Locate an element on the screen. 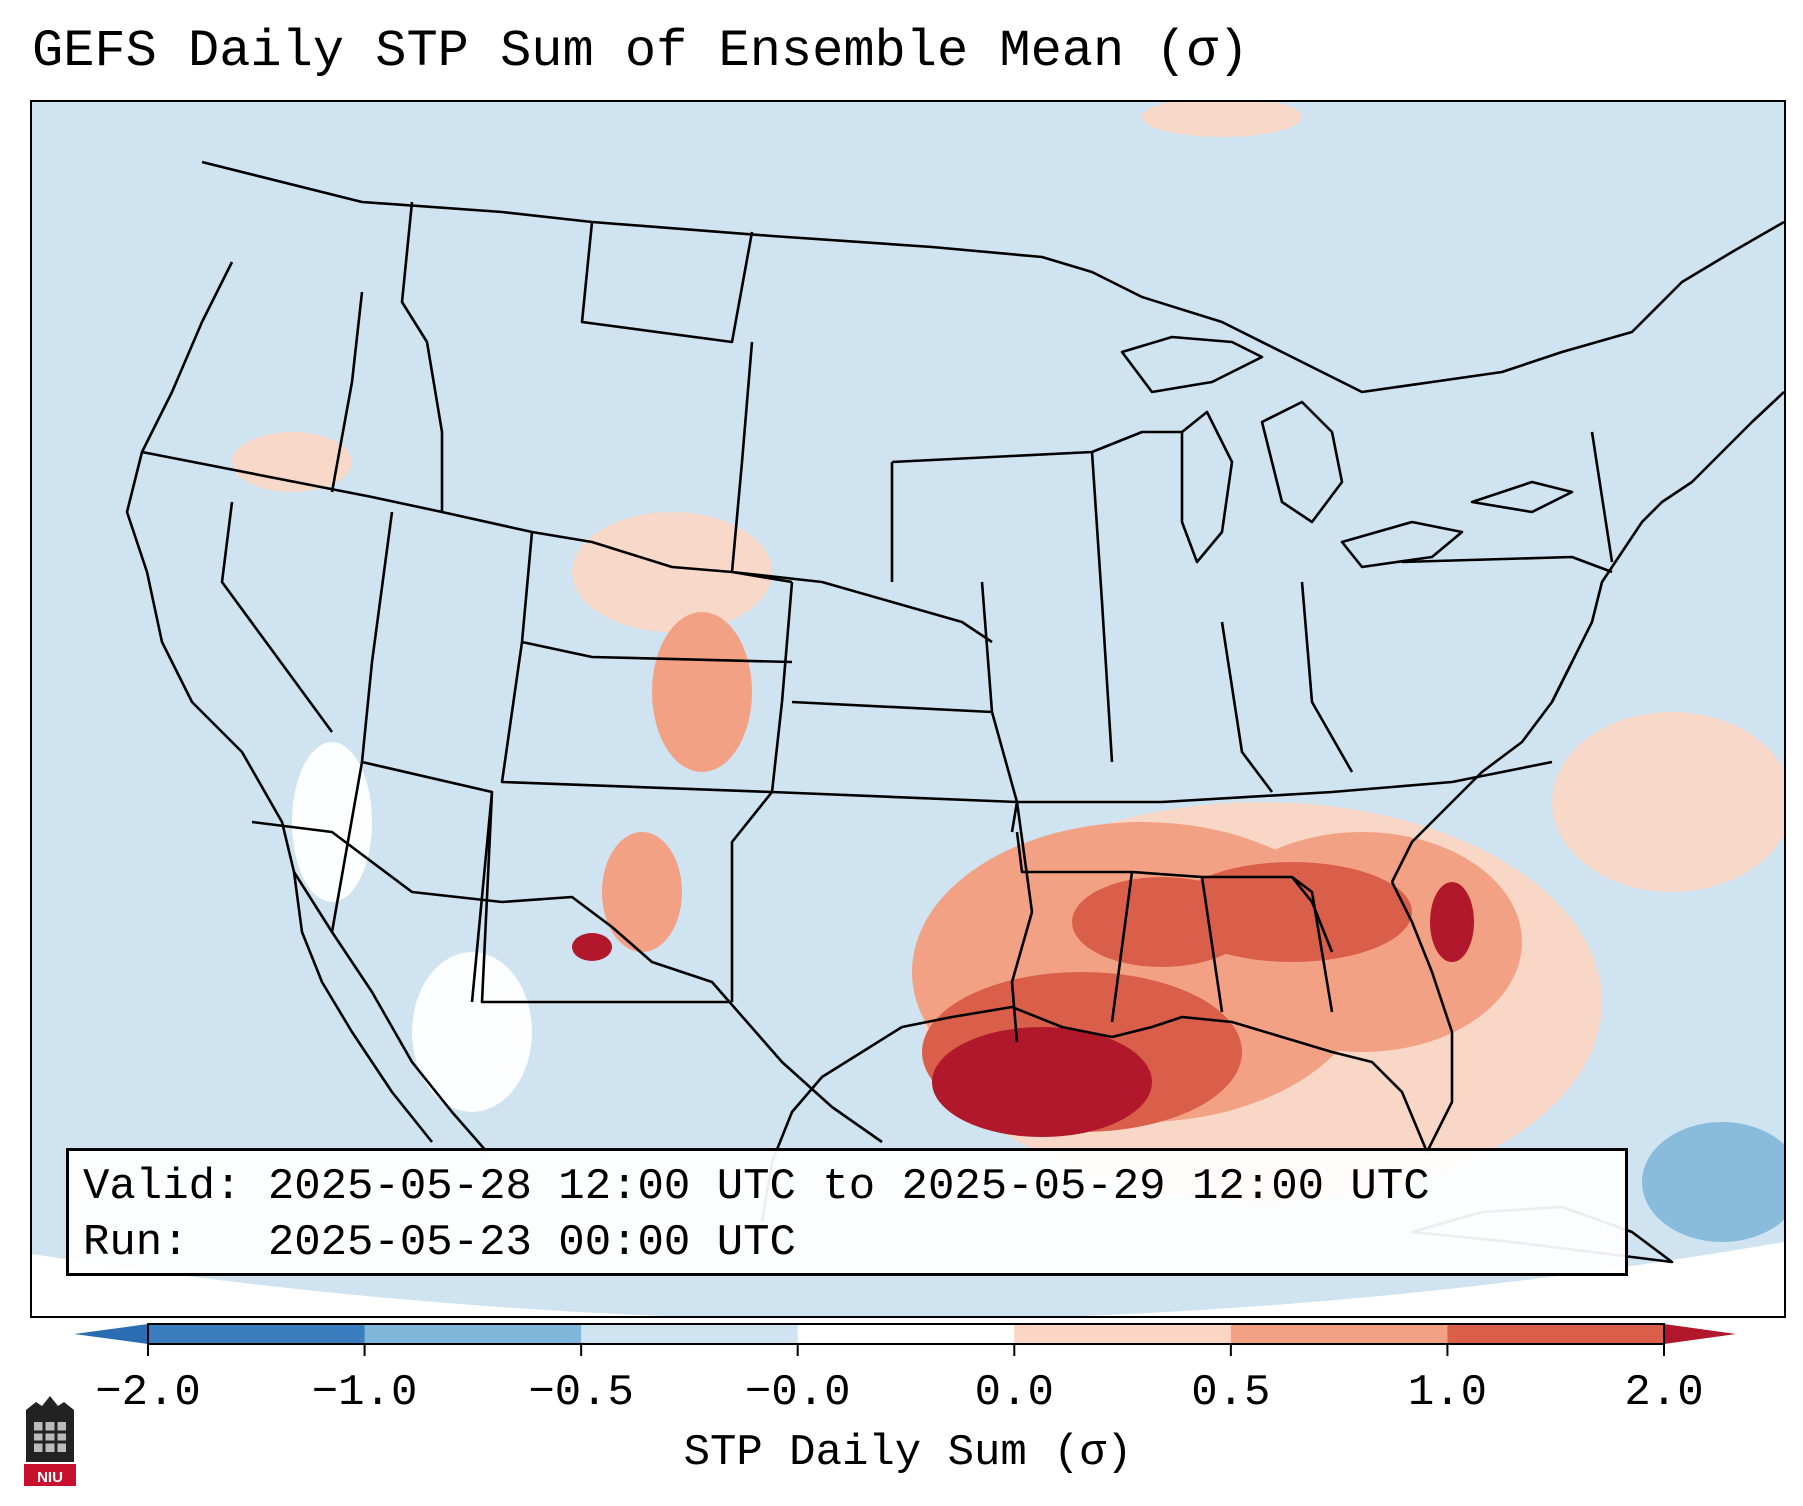 Image resolution: width=1803 pixels, height=1506 pixels. colorbar-tick-label: −2.0 is located at coordinates (148, 1393).